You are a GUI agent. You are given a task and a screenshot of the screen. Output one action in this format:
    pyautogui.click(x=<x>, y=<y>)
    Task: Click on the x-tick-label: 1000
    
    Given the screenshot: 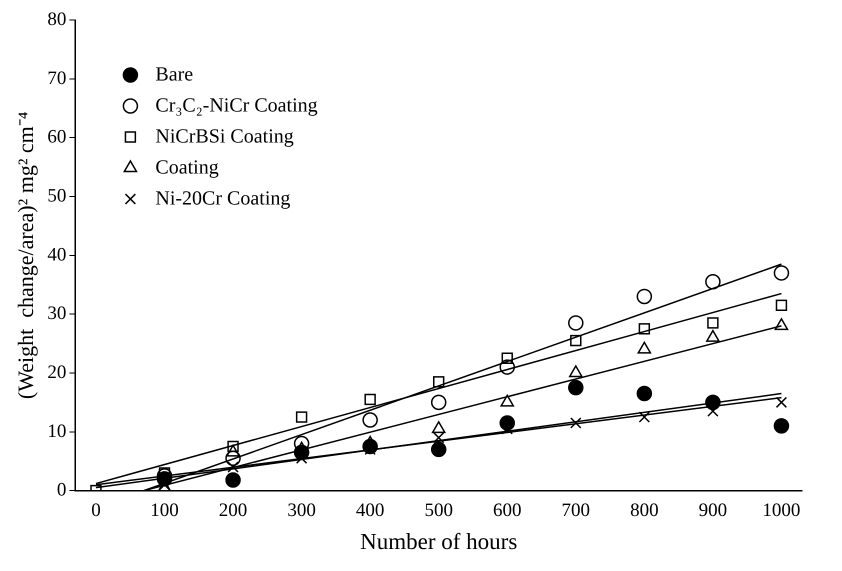 What is the action you would take?
    pyautogui.click(x=781, y=510)
    